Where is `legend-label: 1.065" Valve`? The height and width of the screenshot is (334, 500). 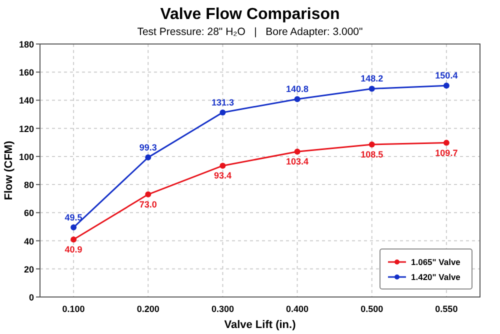 legend-label: 1.065" Valve is located at coordinates (436, 262).